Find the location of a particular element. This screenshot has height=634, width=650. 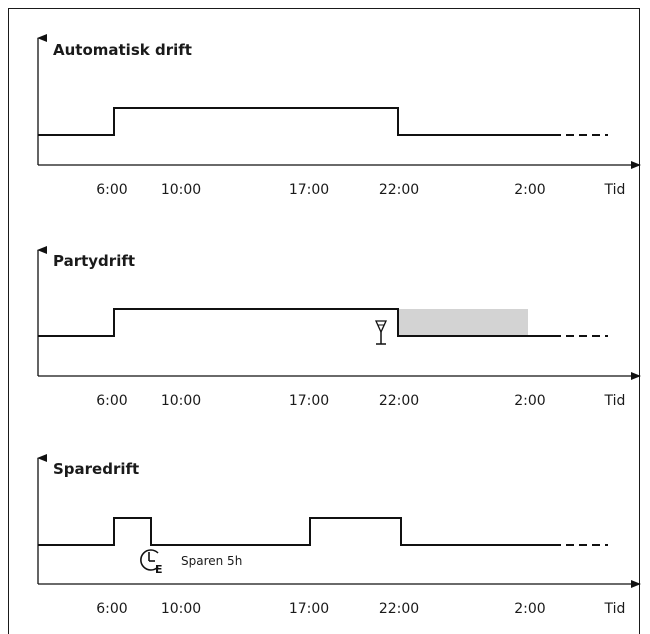

party-extension-area is located at coordinates (463, 322).